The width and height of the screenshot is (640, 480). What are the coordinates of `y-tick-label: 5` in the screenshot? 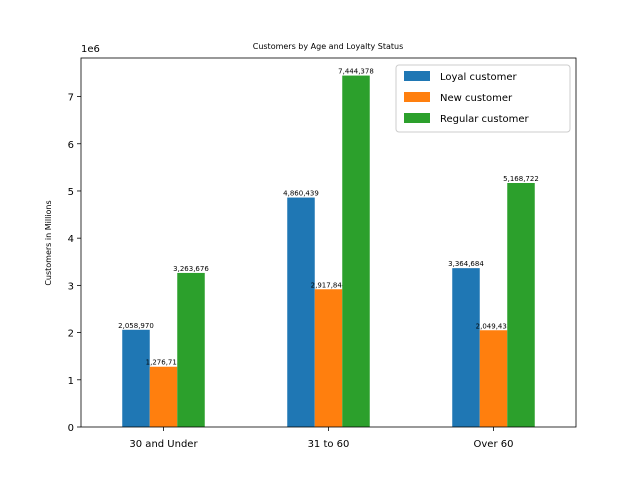 It's located at (71, 192).